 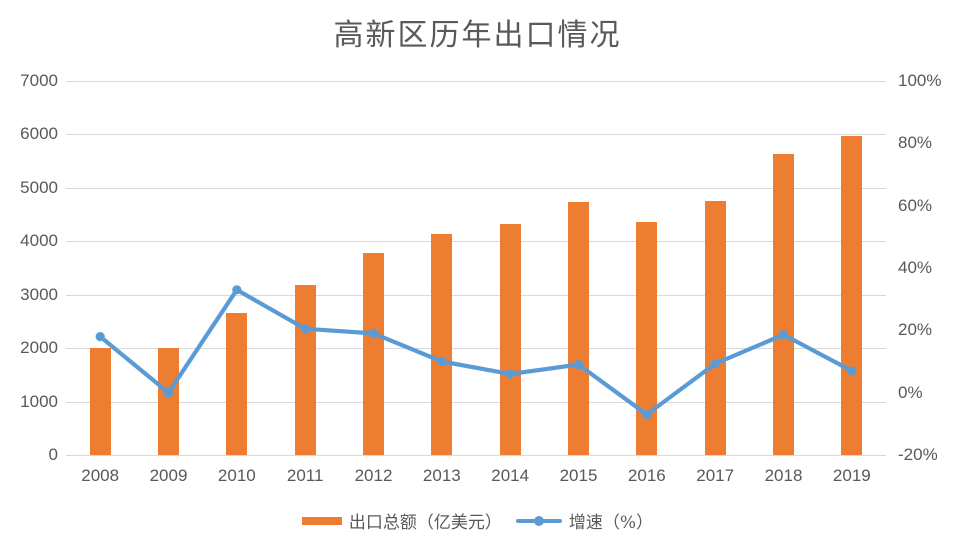 I want to click on right-axis-tick: 100%, so click(x=920, y=80).